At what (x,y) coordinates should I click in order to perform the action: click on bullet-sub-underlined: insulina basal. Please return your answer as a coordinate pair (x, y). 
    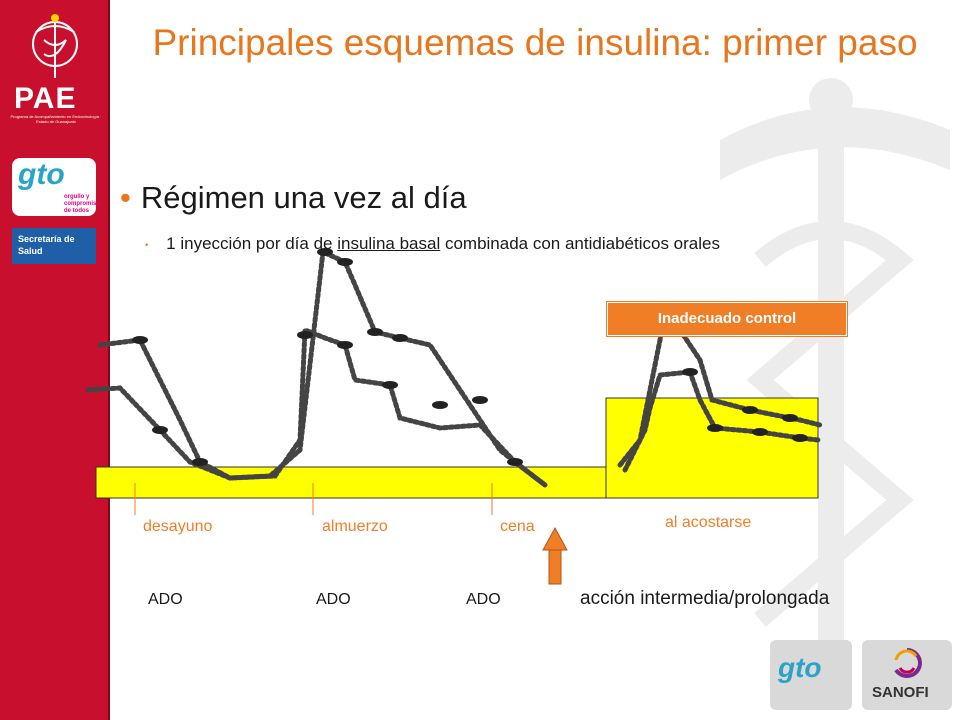
    Looking at the image, I should click on (389, 243).